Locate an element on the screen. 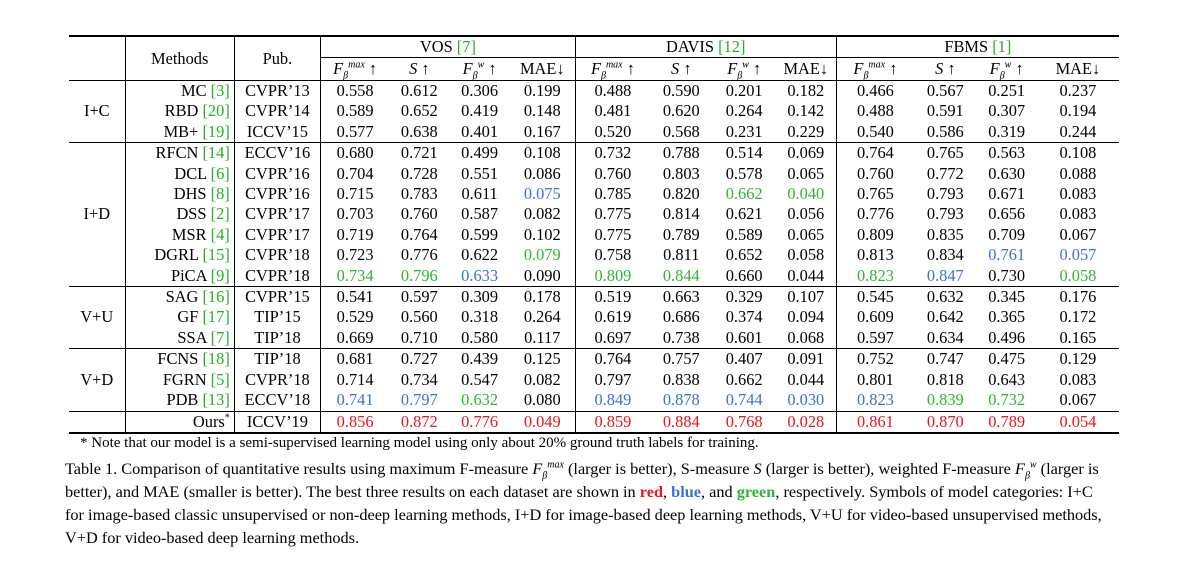  value-cell: 0.049 is located at coordinates (542, 422).